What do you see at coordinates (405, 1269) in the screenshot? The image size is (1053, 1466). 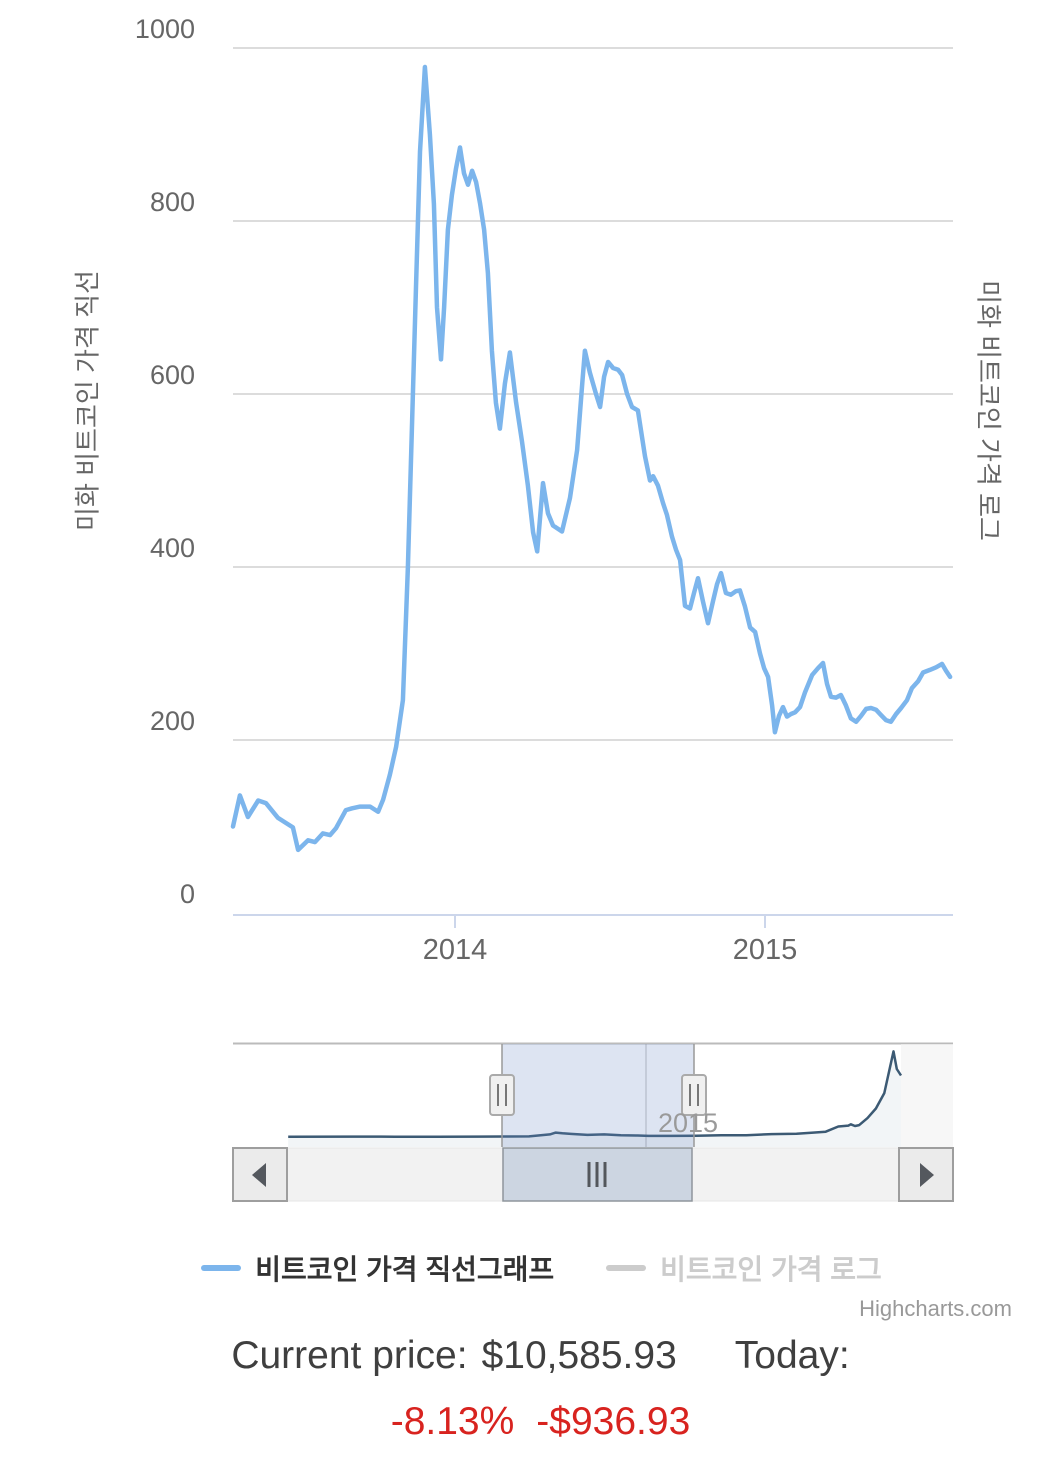 I see `legend-label-linear: 비트코인 가격 직선그래프` at bounding box center [405, 1269].